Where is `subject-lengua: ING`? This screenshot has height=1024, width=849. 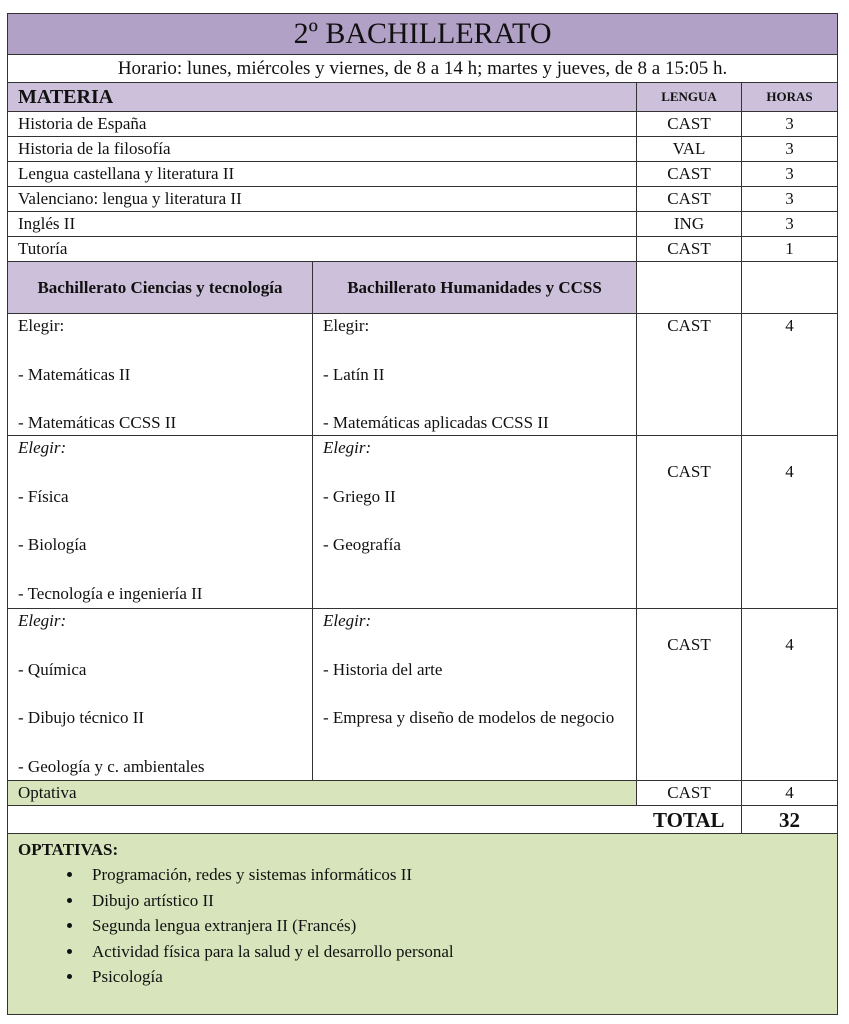
subject-lengua: ING is located at coordinates (689, 224).